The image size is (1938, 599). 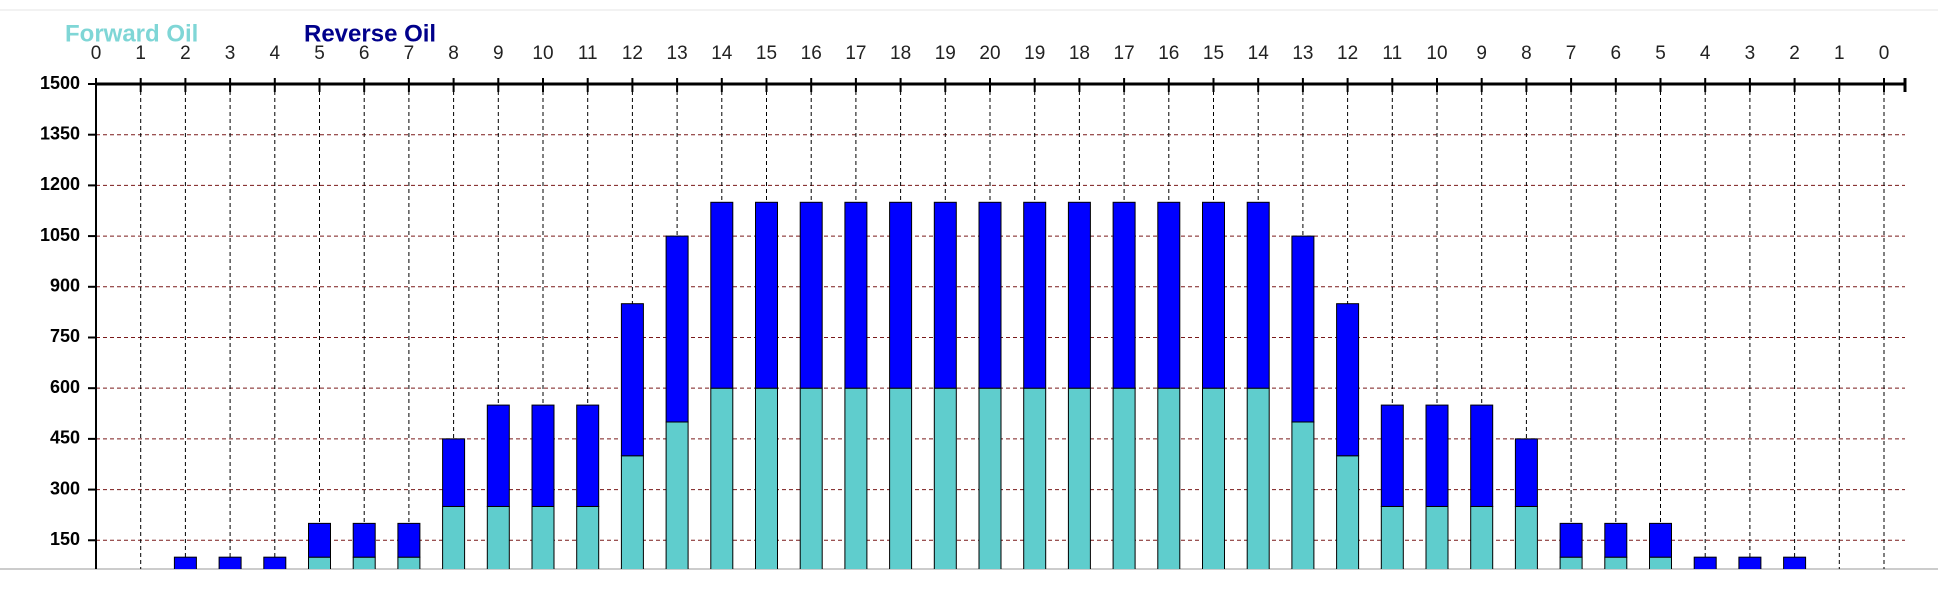 What do you see at coordinates (65, 438) in the screenshot?
I see `y-tick-label: 450` at bounding box center [65, 438].